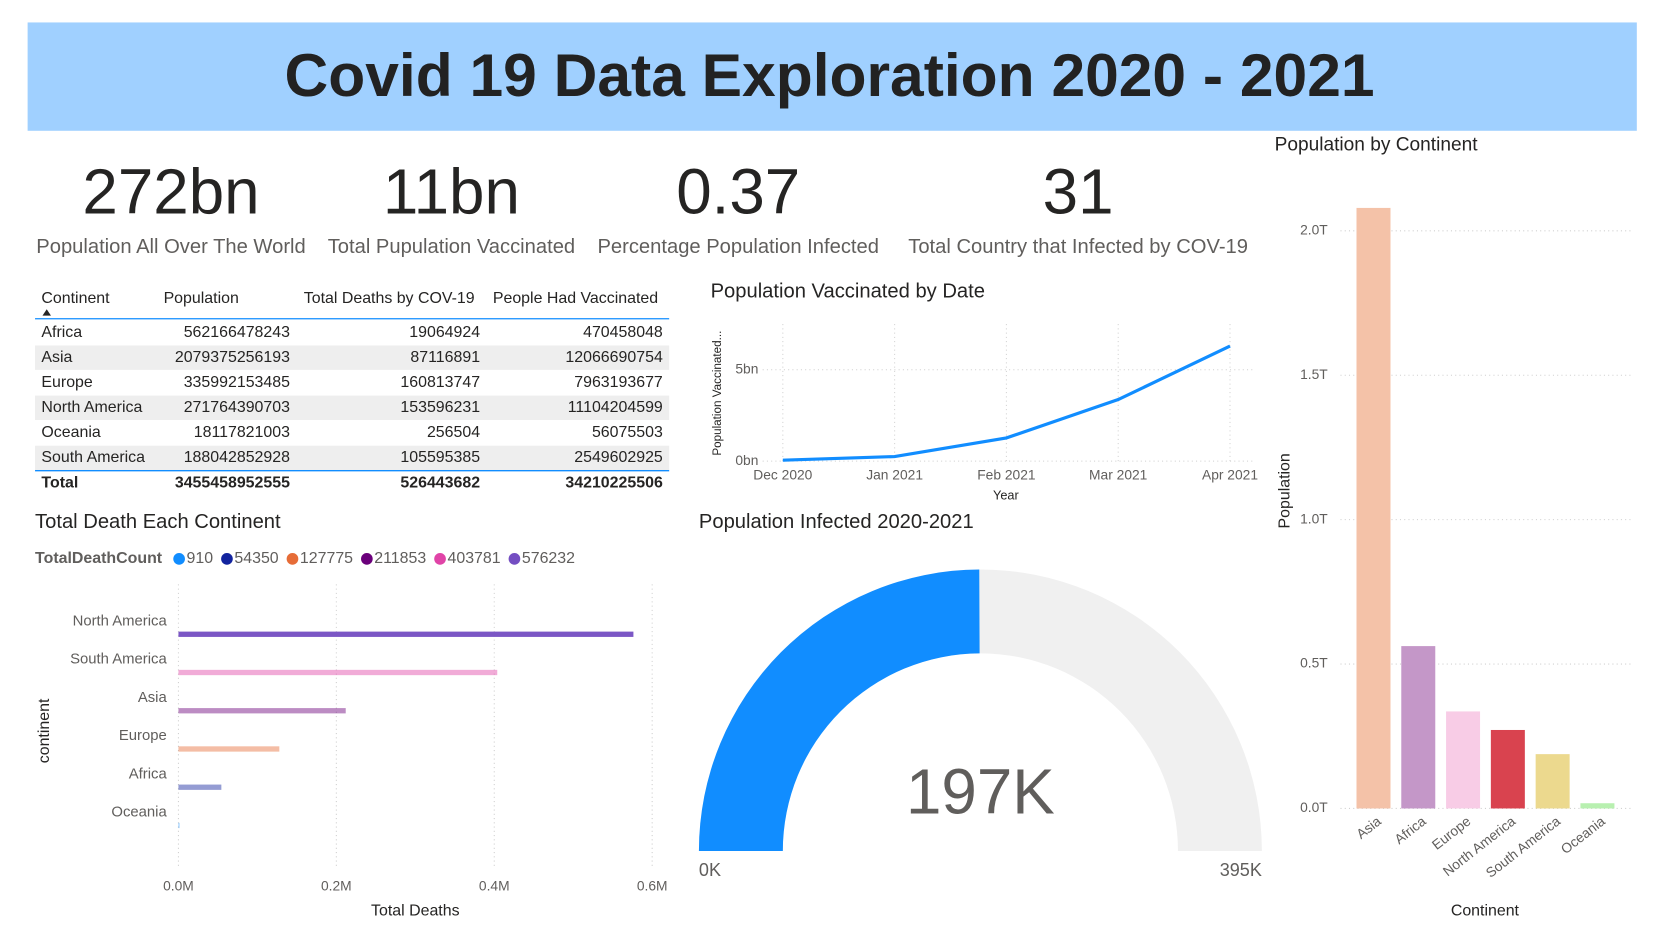 This screenshot has width=1657, height=935. Describe the element at coordinates (614, 357) in the screenshot. I see `table-cell: 12066690754` at that location.